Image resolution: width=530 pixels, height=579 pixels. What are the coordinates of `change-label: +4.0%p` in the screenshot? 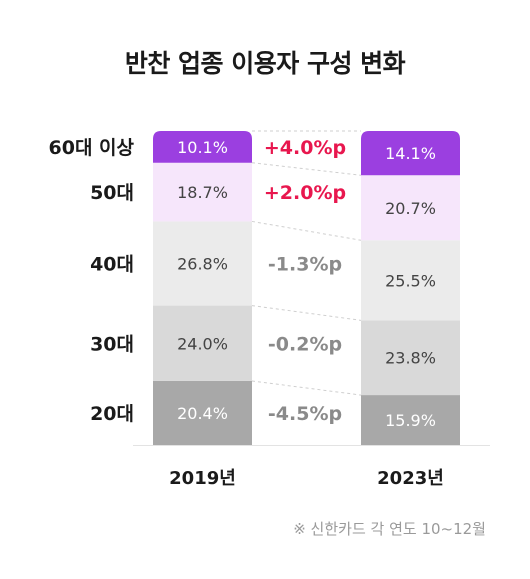 It's located at (305, 148).